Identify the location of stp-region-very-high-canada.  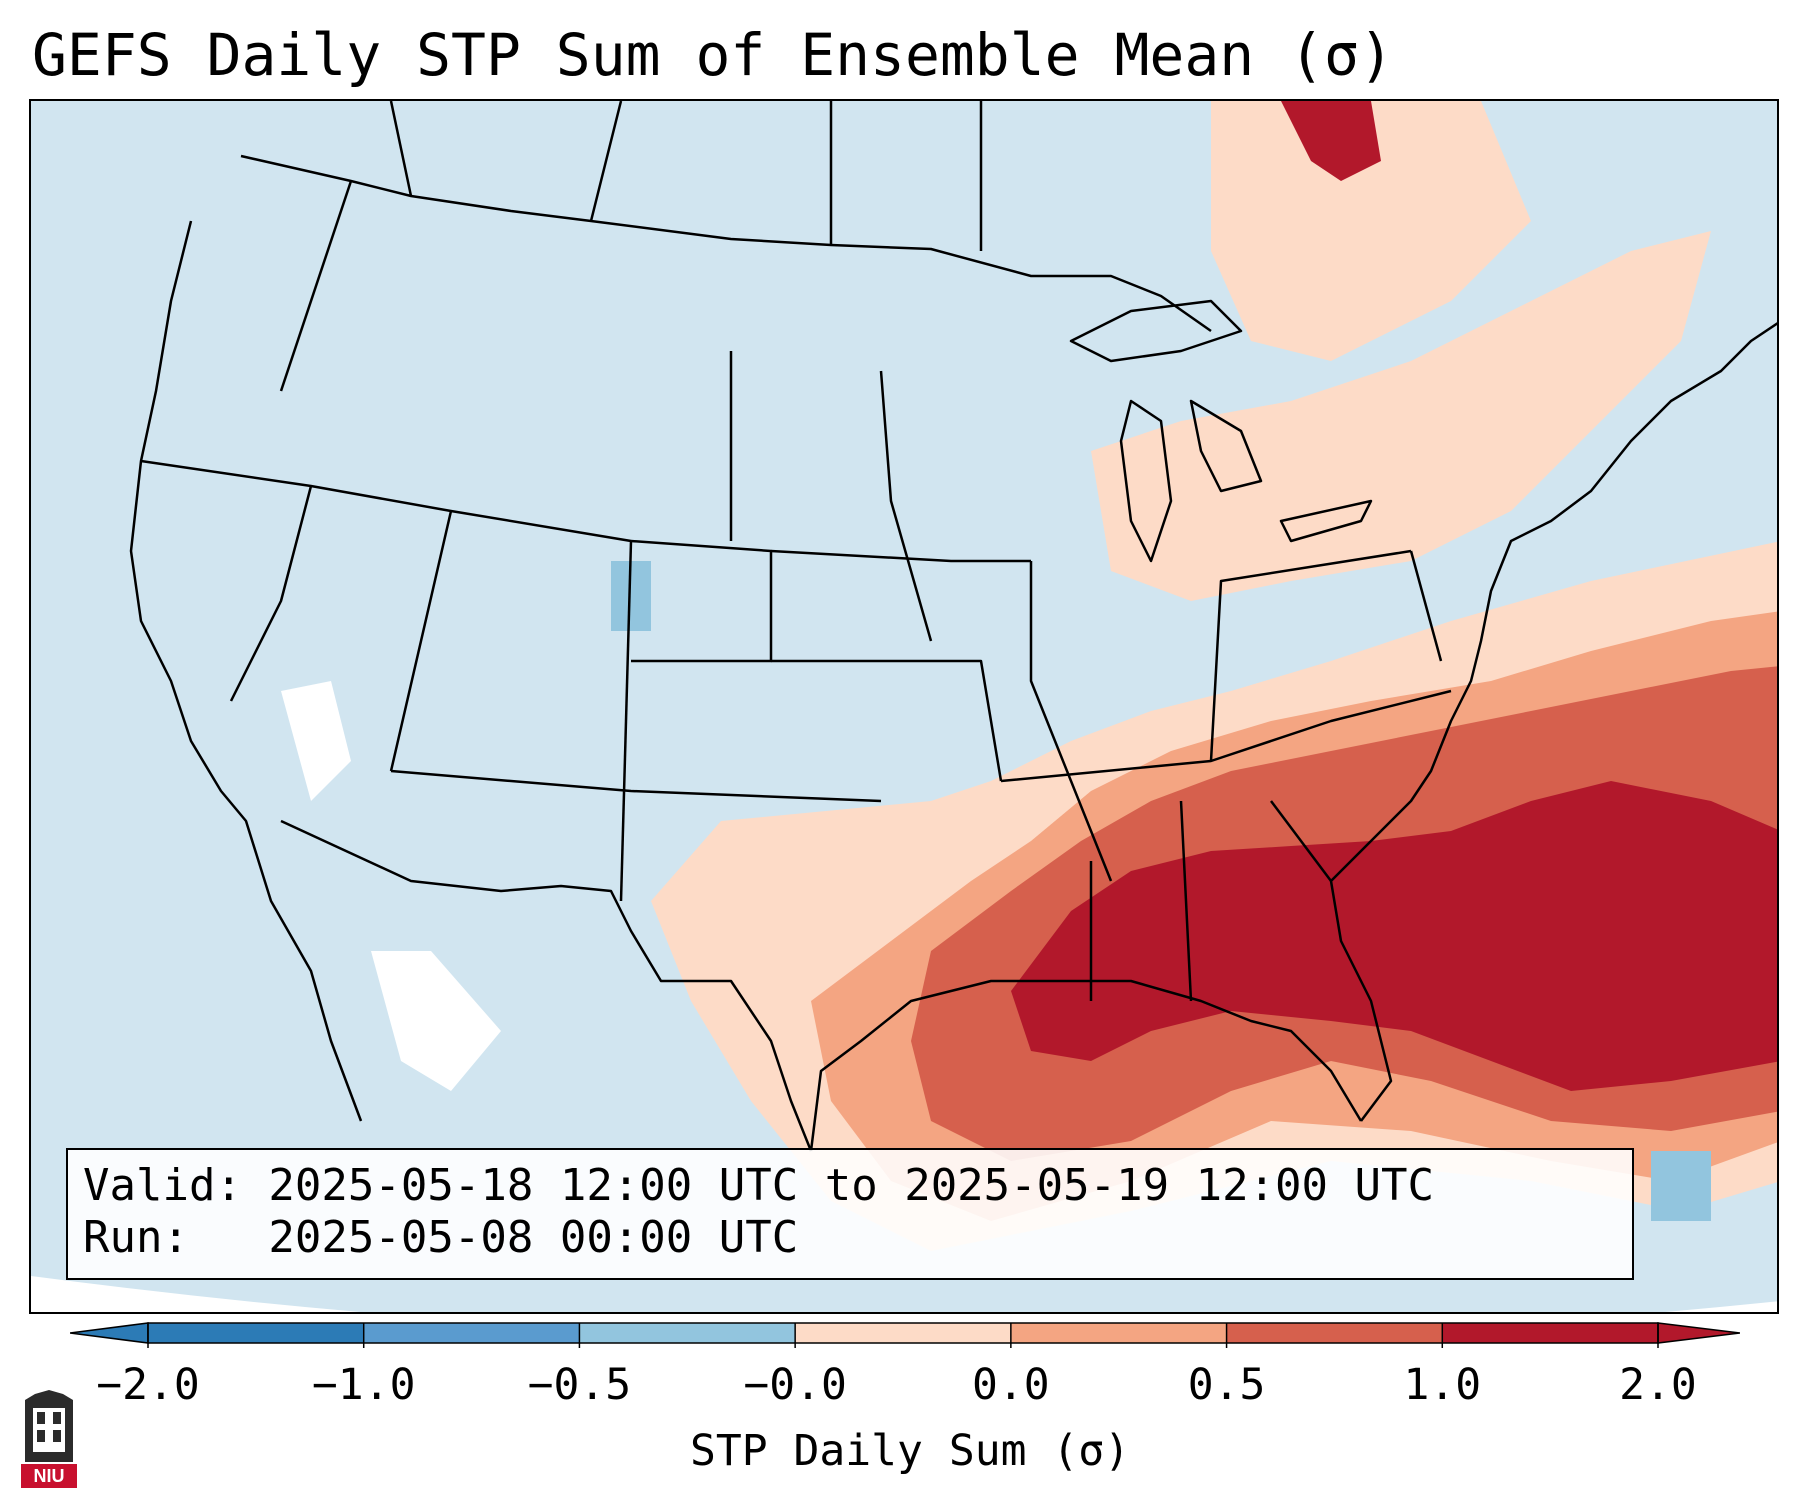
(1331, 141).